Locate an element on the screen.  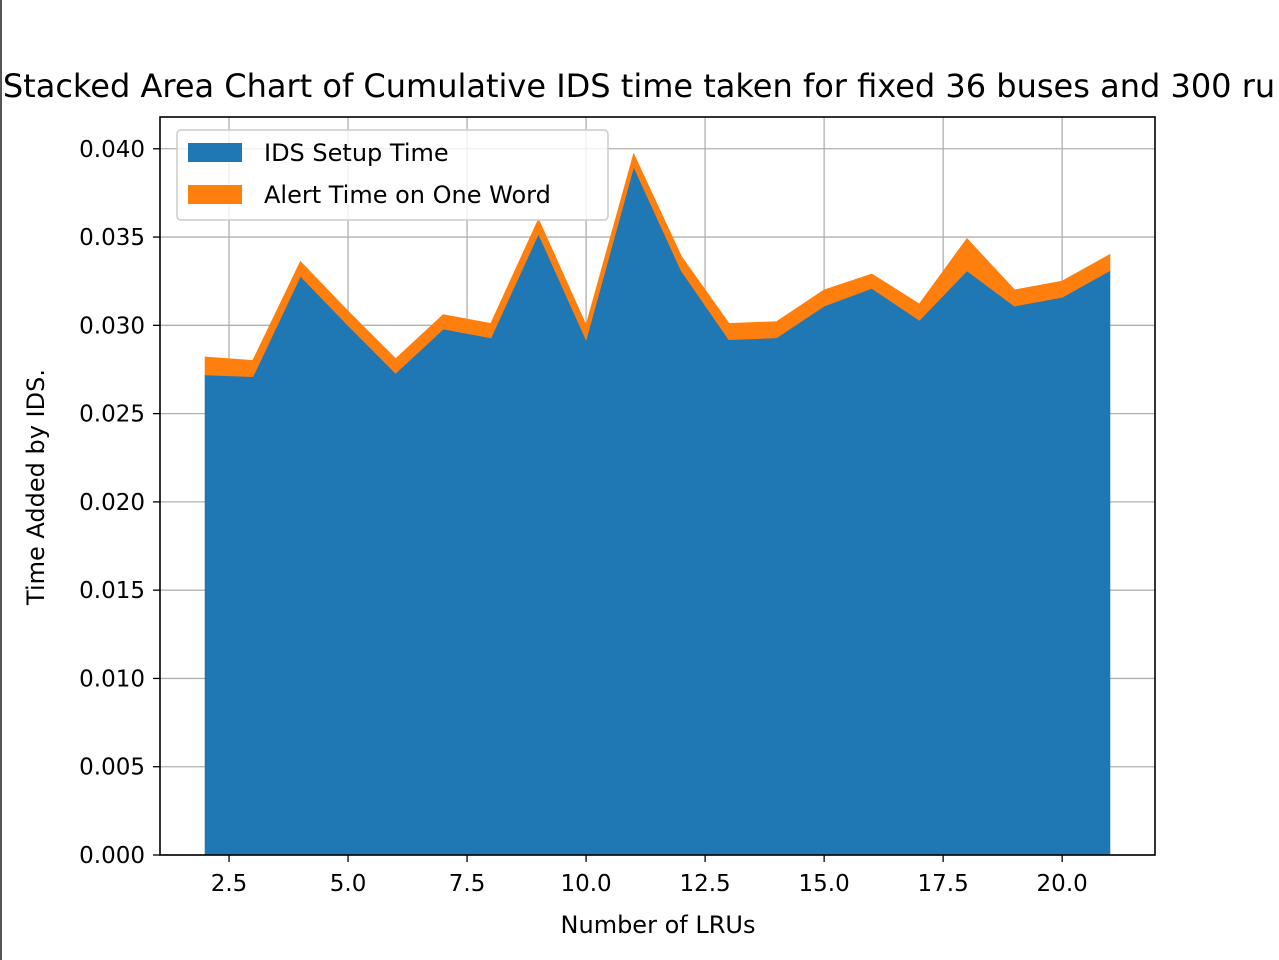
legend-box is located at coordinates (392, 175).